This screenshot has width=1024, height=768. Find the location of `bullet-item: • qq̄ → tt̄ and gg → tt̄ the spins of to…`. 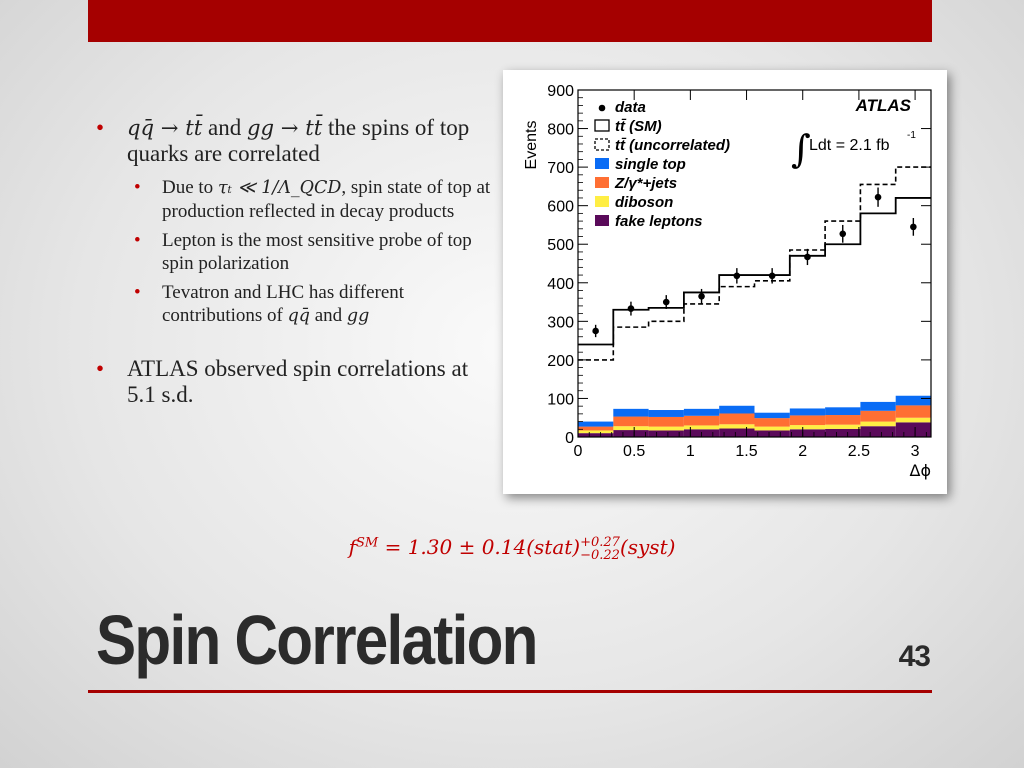

bullet-item: • qq̄ → tt̄ and gg → tt̄ the spins of to… is located at coordinates (296, 141).